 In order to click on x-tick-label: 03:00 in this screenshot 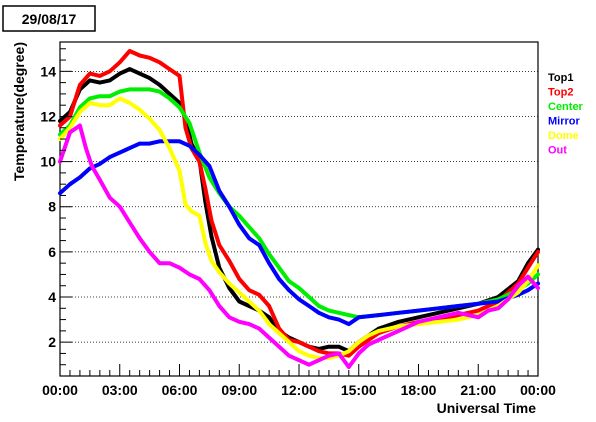, I will do `click(120, 390)`.